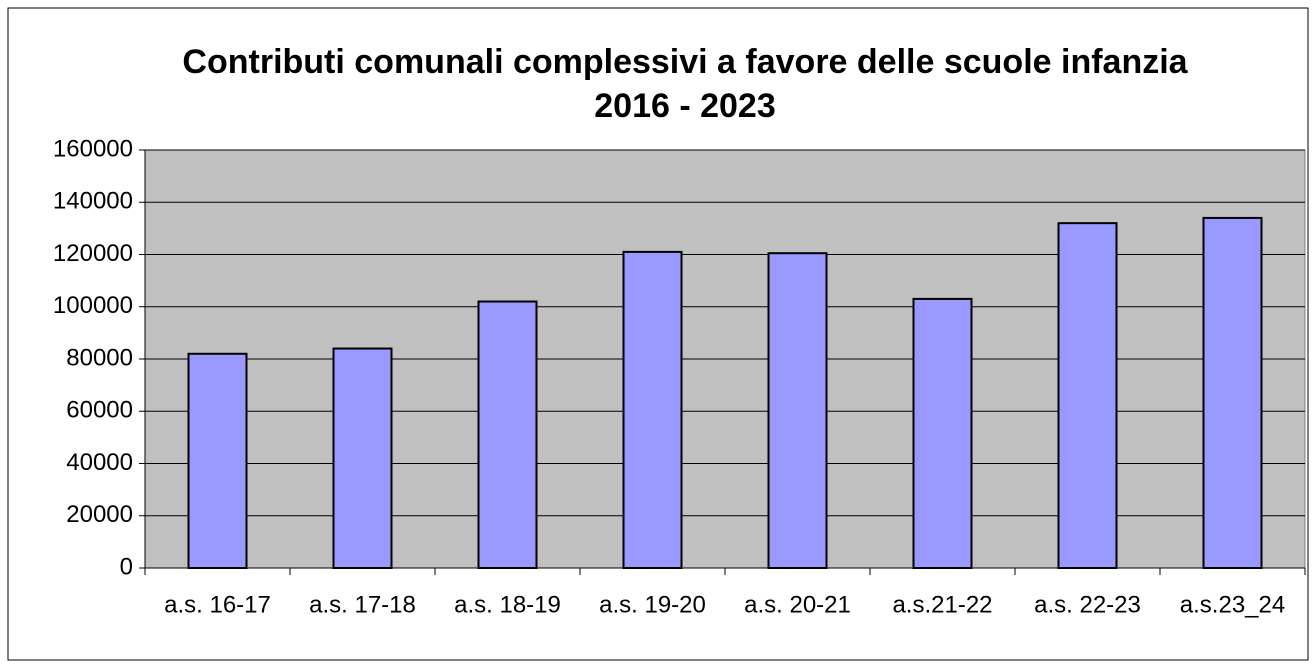 This screenshot has width=1316, height=671. What do you see at coordinates (942, 604) in the screenshot?
I see `x-tick-label: a.s.21-22` at bounding box center [942, 604].